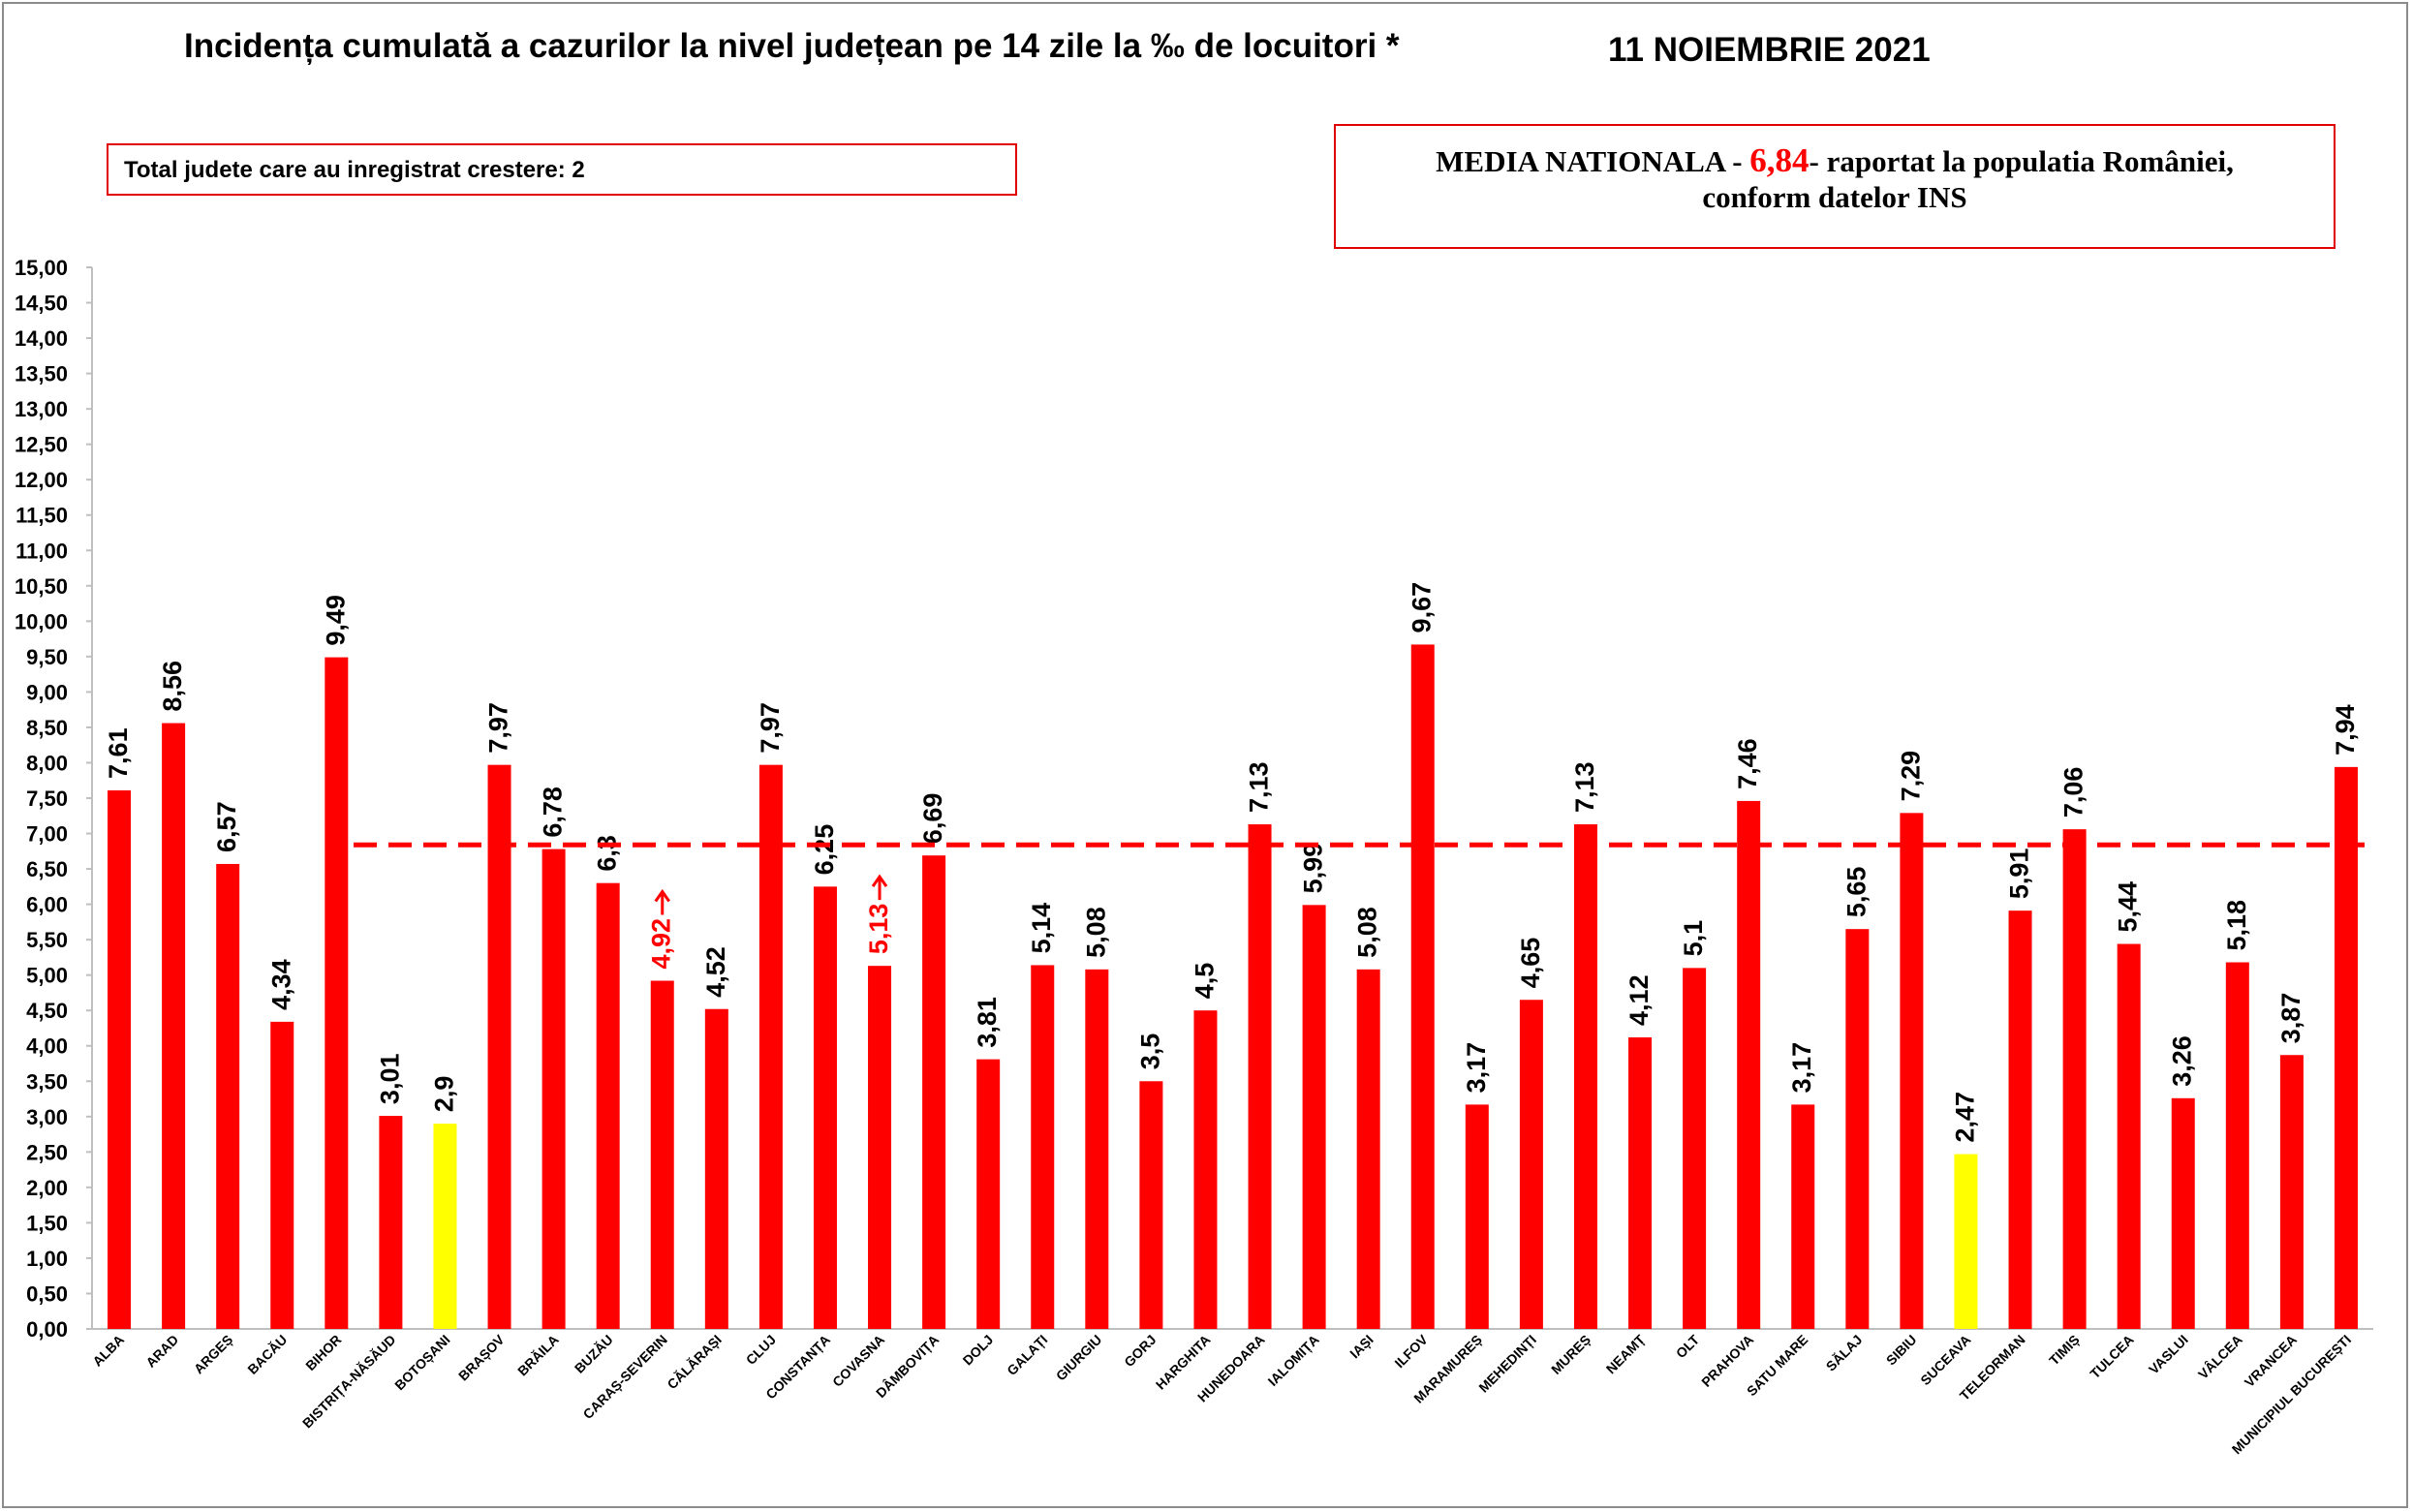 The height and width of the screenshot is (1512, 2413). What do you see at coordinates (2111, 1357) in the screenshot?
I see `category-label: TULCEA` at bounding box center [2111, 1357].